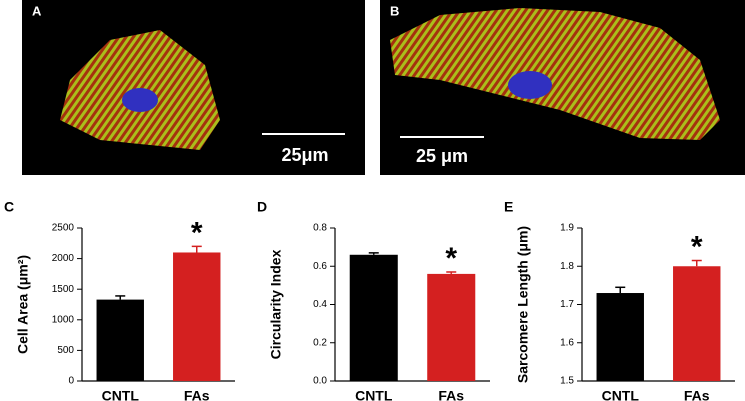 The height and width of the screenshot is (401, 745). What do you see at coordinates (394, 10) in the screenshot?
I see `panel-label: B` at bounding box center [394, 10].